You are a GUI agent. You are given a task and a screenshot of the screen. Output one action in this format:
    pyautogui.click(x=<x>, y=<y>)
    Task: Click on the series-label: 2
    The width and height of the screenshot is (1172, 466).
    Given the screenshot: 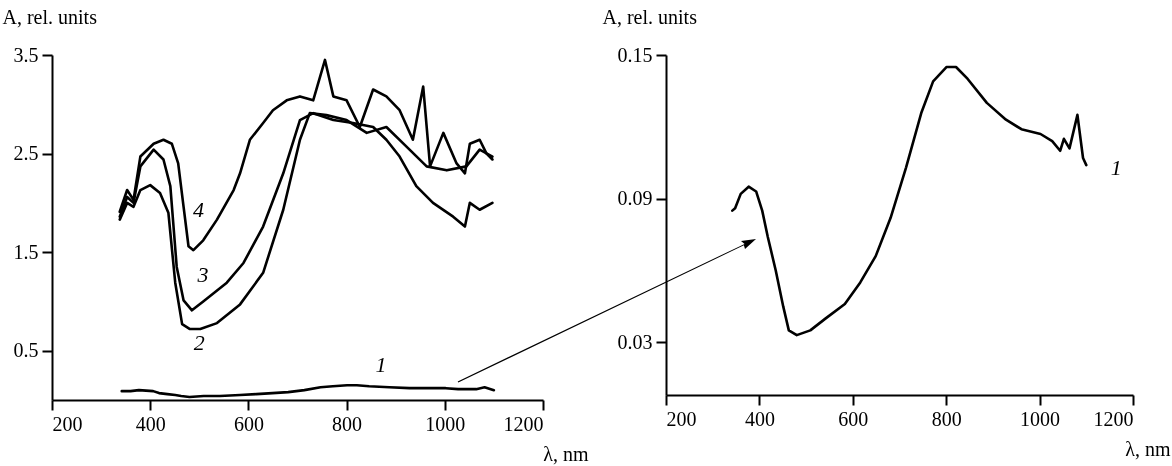 What is the action you would take?
    pyautogui.click(x=199, y=343)
    